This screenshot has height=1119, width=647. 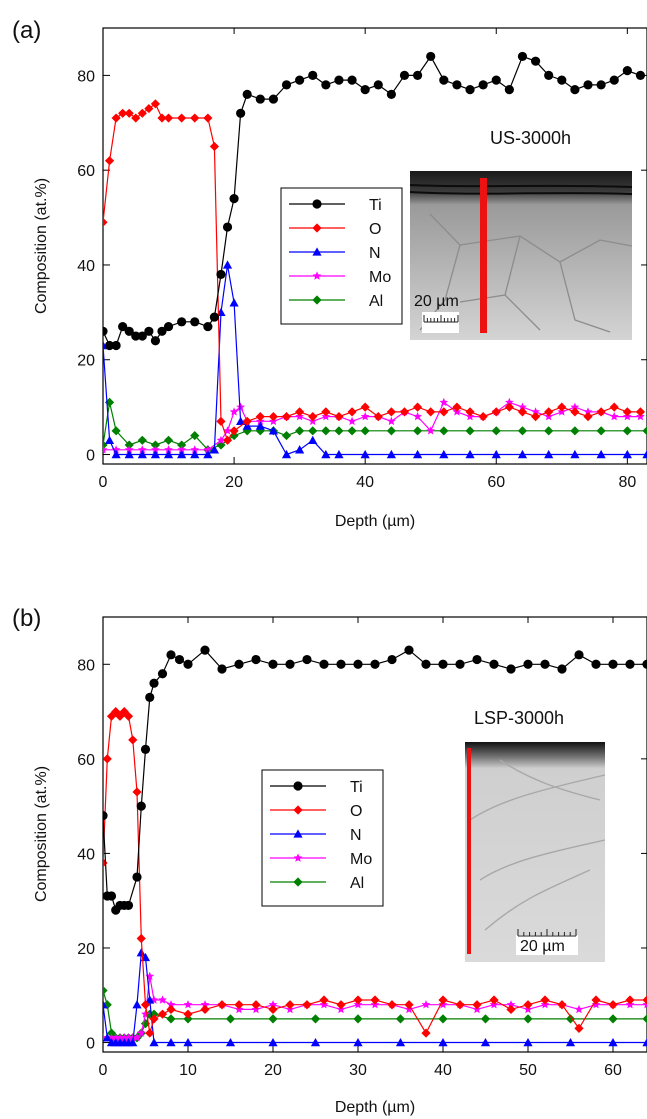 What do you see at coordinates (26, 618) in the screenshot?
I see `panel-label-b: (b)` at bounding box center [26, 618].